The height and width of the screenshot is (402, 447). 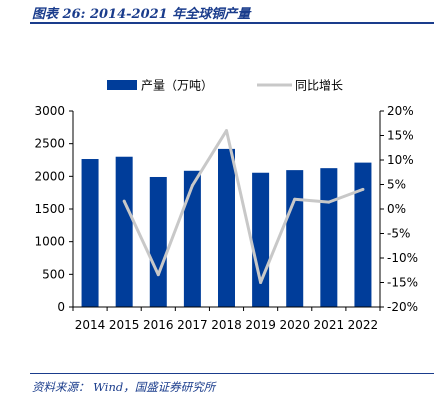 I want to click on growth-point-2021, so click(x=329, y=202).